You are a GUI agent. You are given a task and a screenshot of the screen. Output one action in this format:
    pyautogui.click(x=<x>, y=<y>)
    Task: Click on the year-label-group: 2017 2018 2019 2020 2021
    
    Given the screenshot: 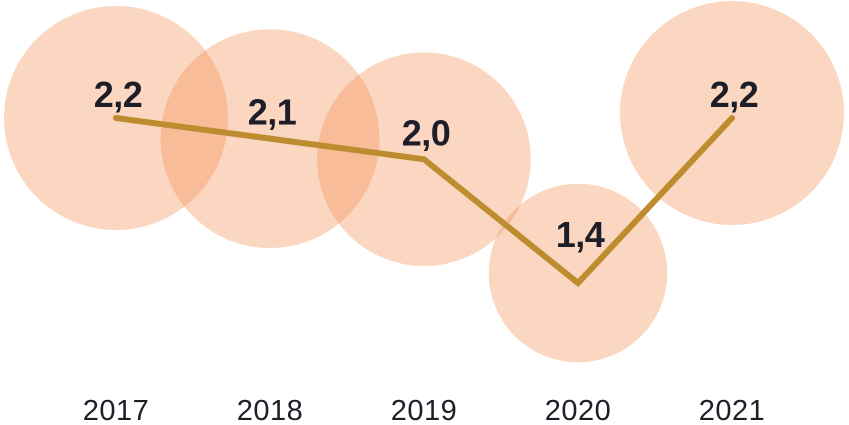 What is the action you would take?
    pyautogui.click(x=424, y=410)
    